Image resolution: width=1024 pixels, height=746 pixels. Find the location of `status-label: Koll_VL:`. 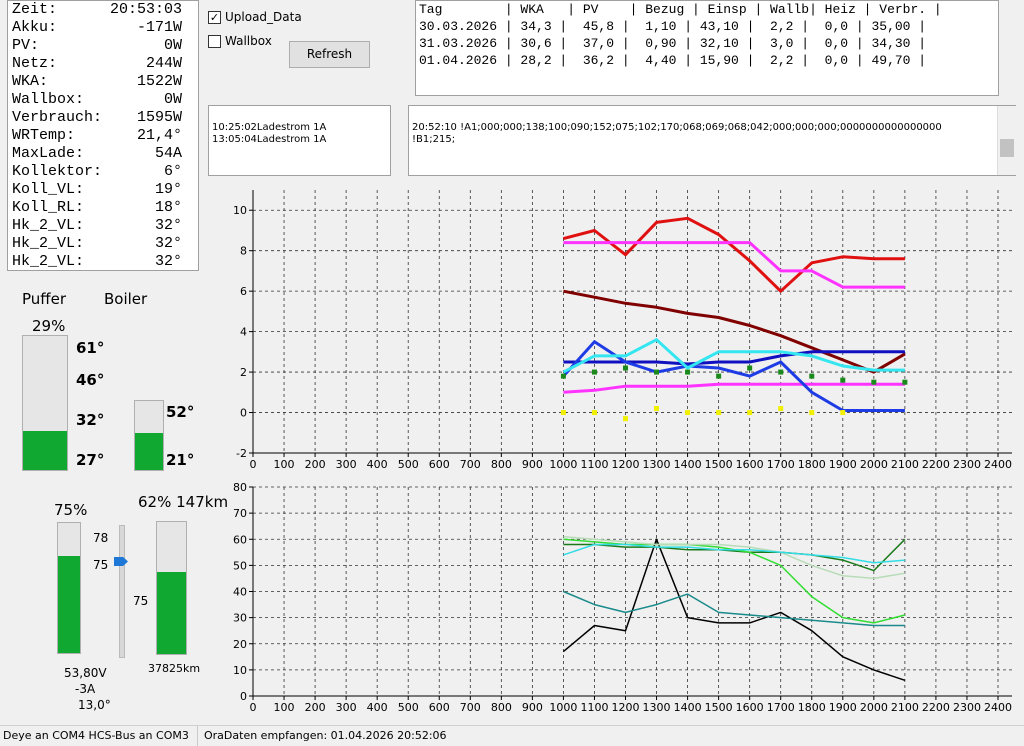

status-label: Koll_VL: is located at coordinates (48, 189).